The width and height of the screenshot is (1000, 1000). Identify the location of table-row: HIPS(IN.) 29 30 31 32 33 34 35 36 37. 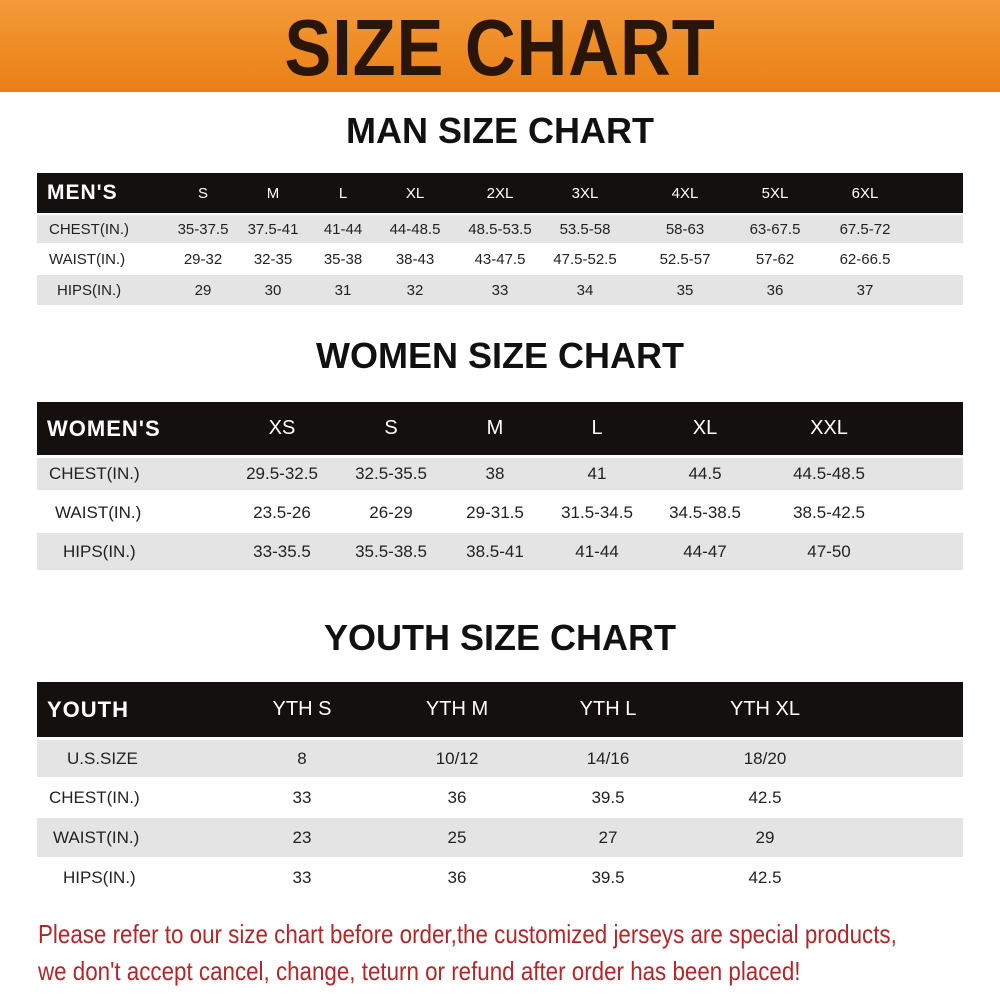
(500, 290).